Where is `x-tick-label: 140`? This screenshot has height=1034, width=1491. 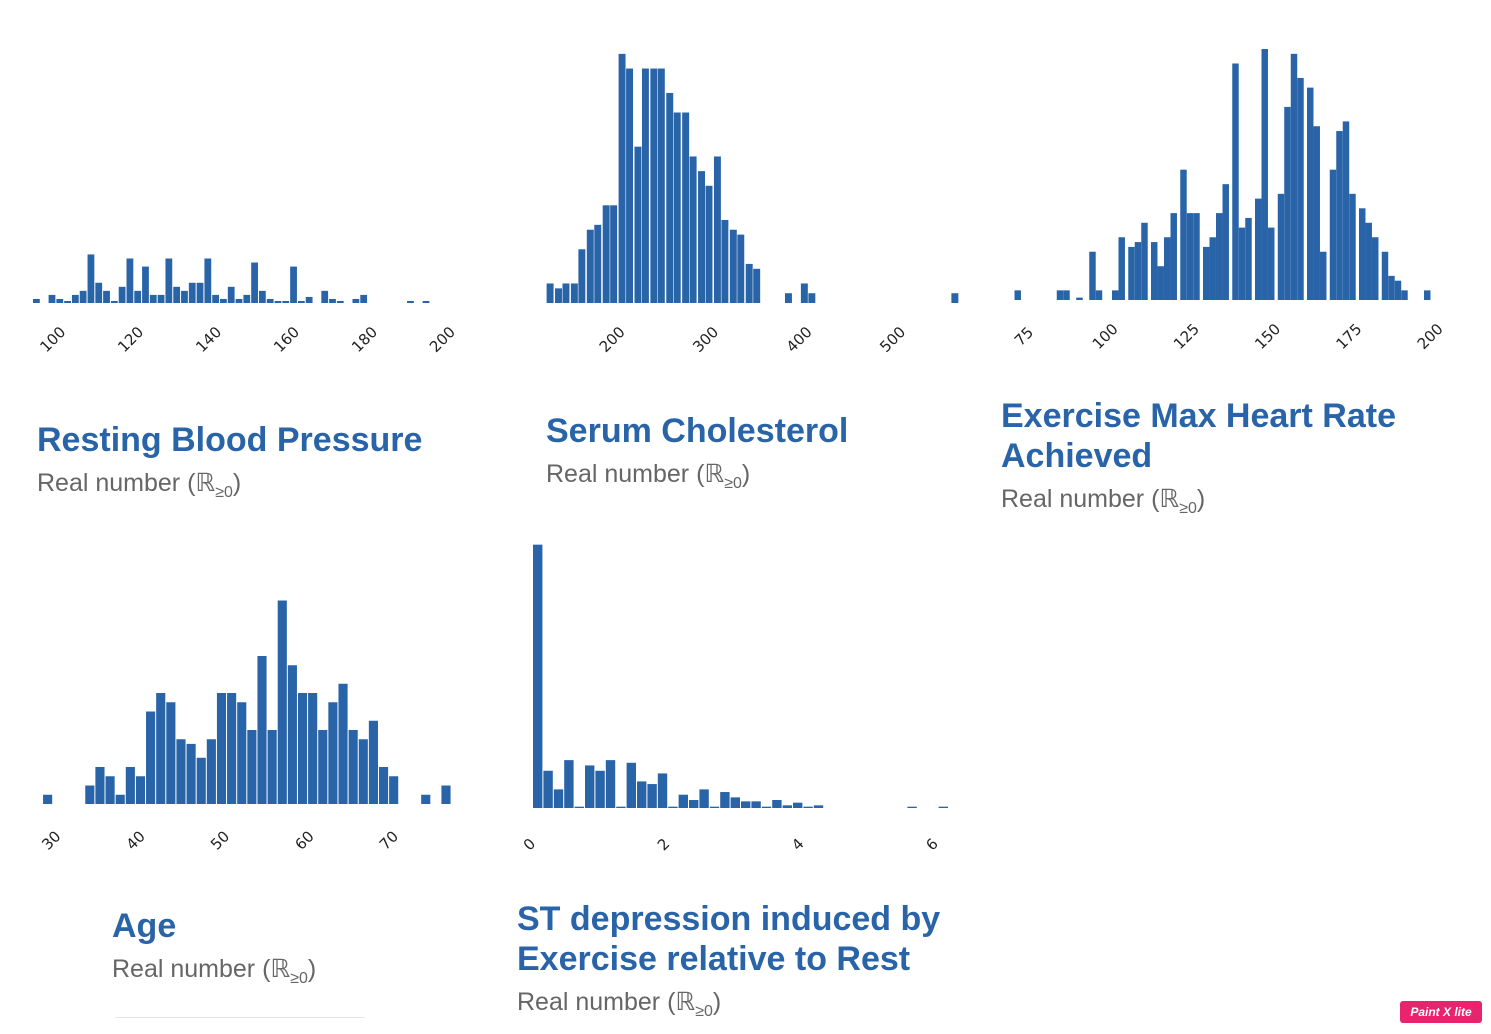 x-tick-label: 140 is located at coordinates (208, 339).